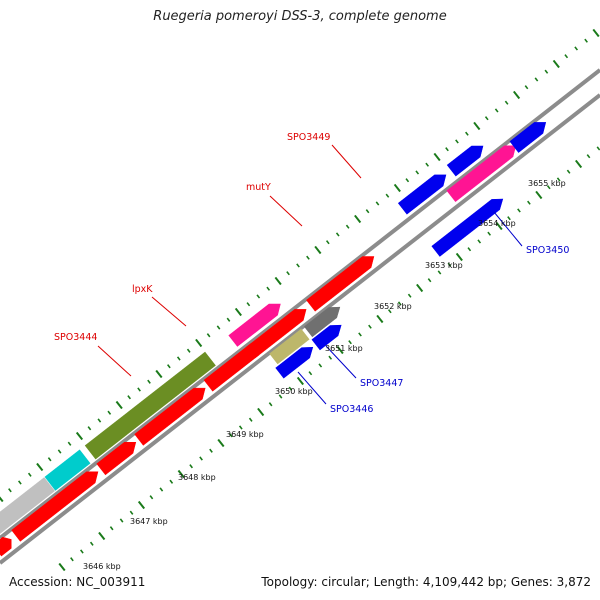  What do you see at coordinates (77, 582) in the screenshot?
I see `accession-text: Accession: NC_003911` at bounding box center [77, 582].